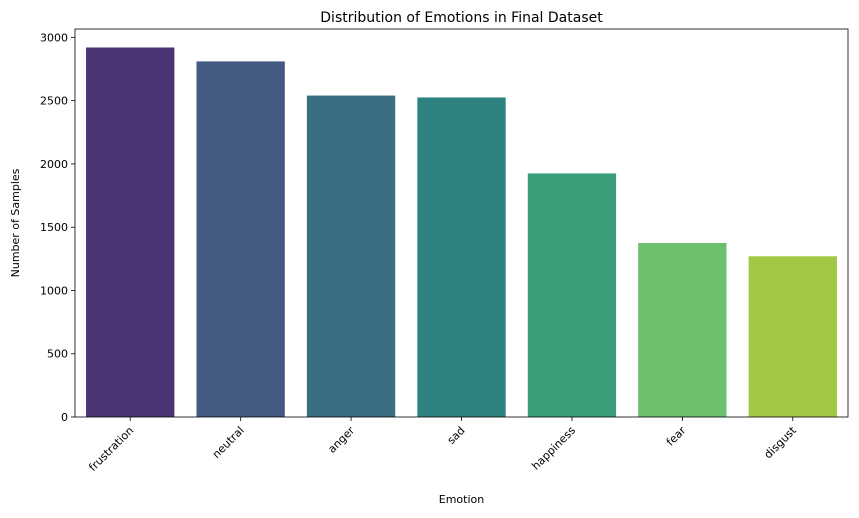 The width and height of the screenshot is (859, 518). I want to click on bar-sad, so click(461, 257).